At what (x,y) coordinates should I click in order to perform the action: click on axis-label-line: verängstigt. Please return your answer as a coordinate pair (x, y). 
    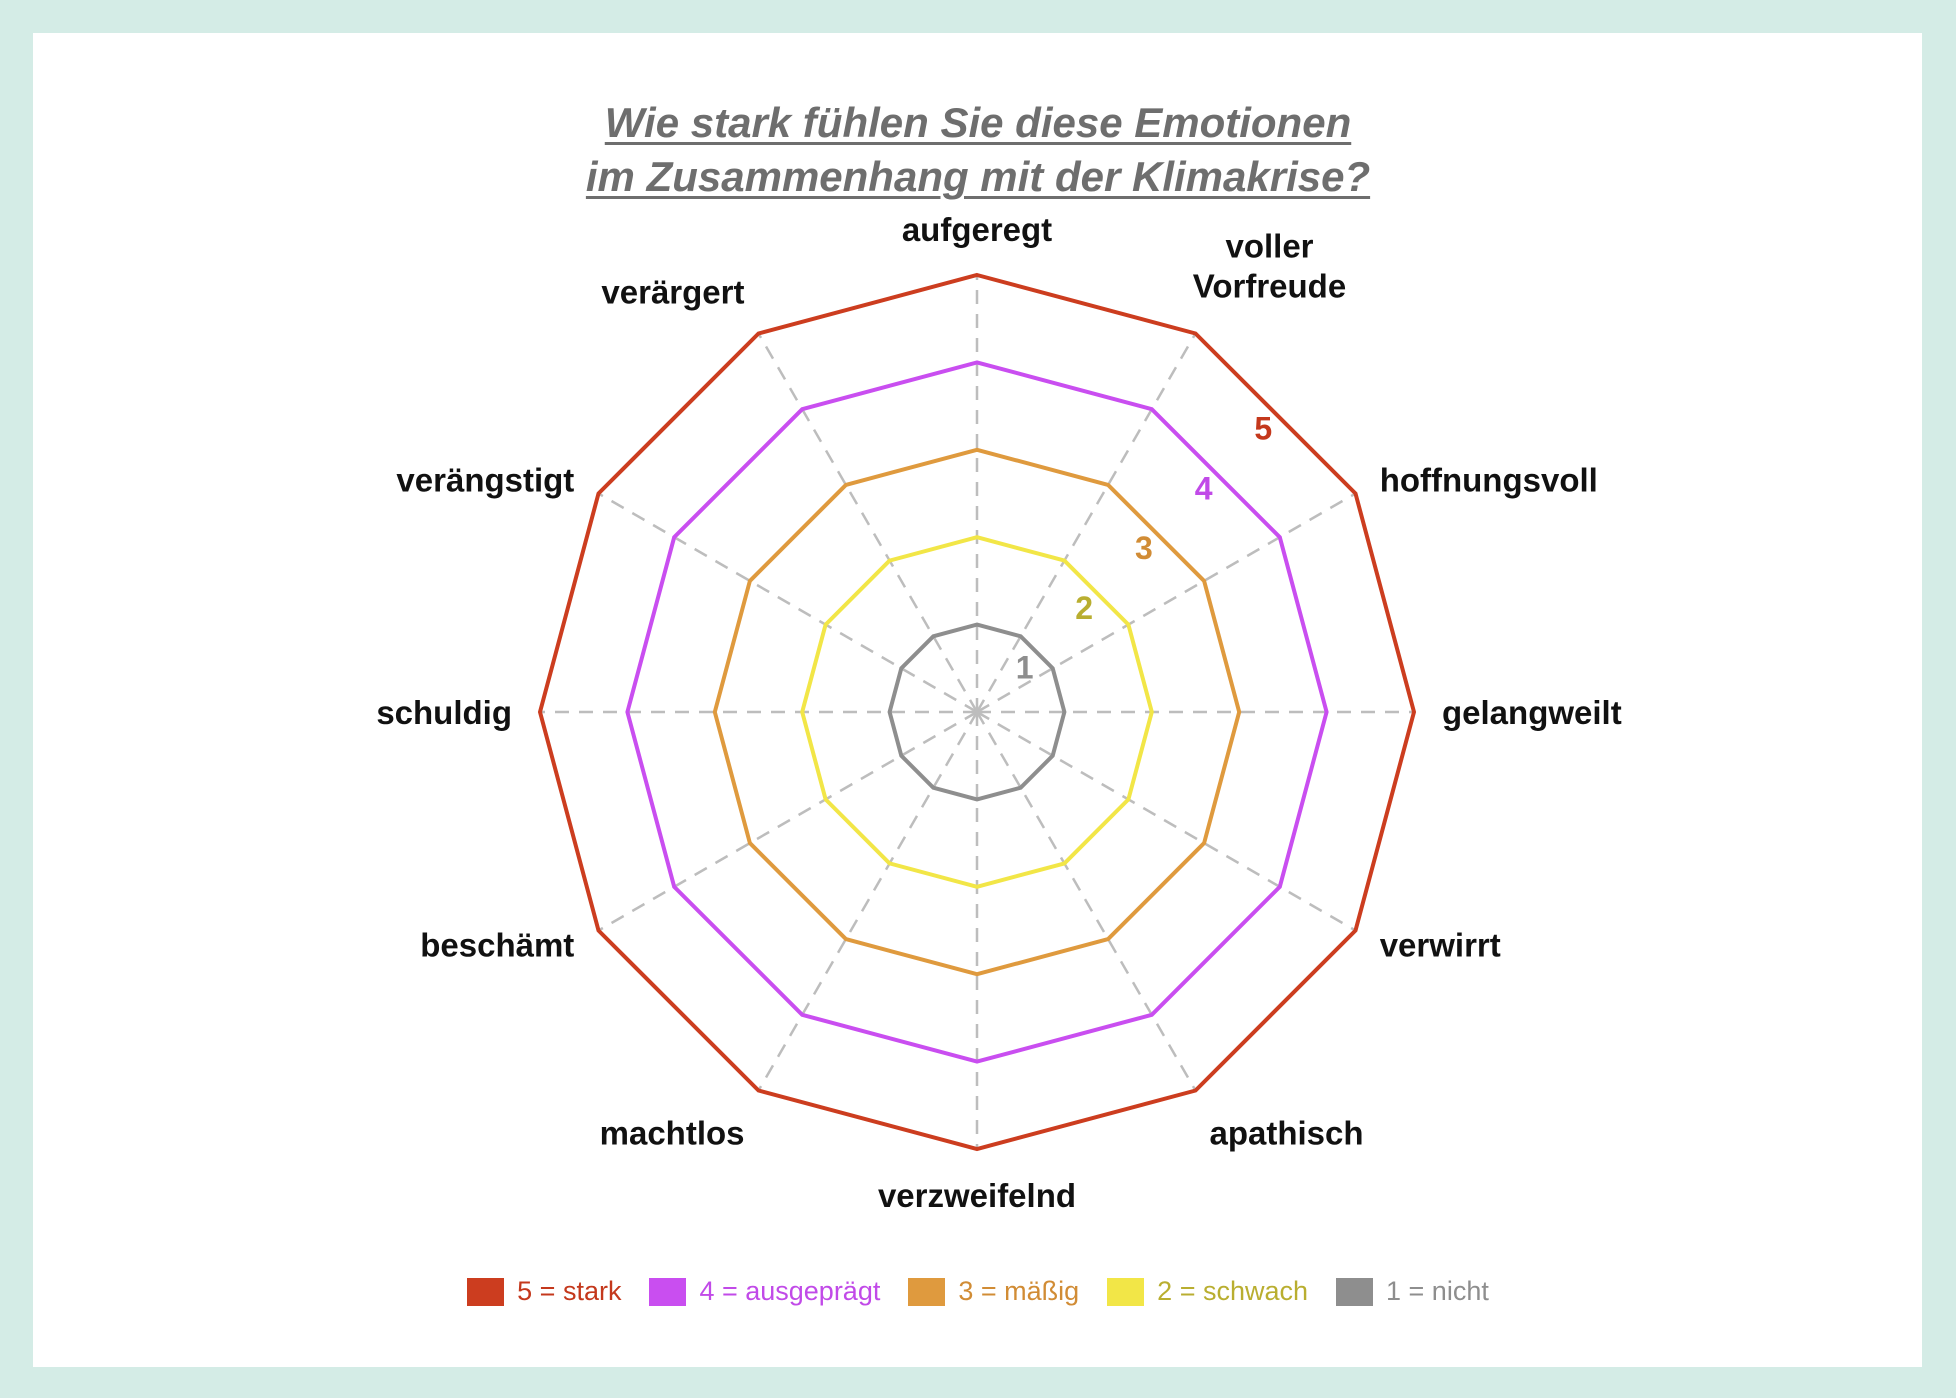
    Looking at the image, I should click on (485, 480).